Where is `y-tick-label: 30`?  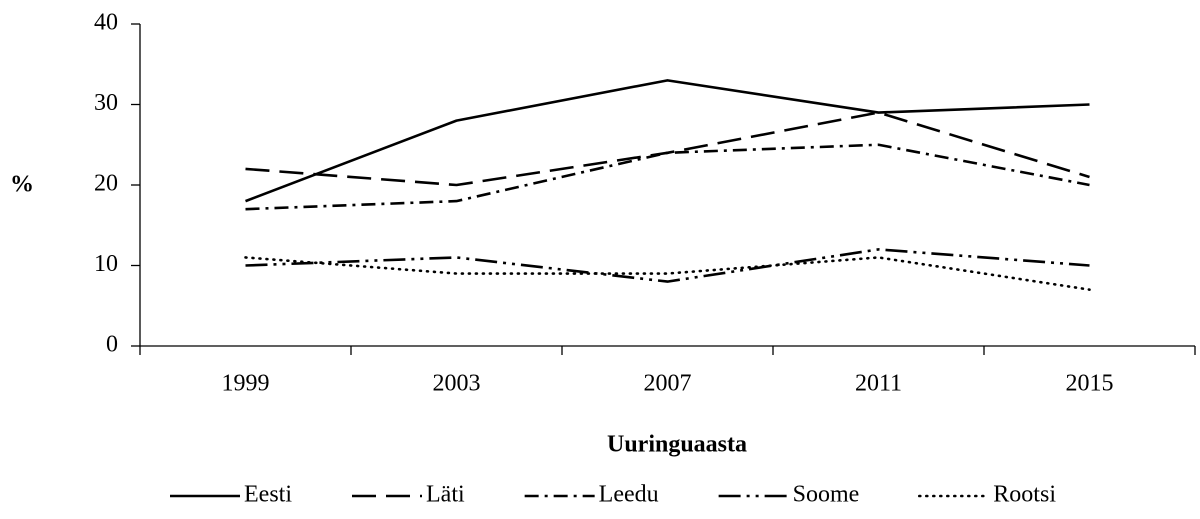
y-tick-label: 30 is located at coordinates (106, 103).